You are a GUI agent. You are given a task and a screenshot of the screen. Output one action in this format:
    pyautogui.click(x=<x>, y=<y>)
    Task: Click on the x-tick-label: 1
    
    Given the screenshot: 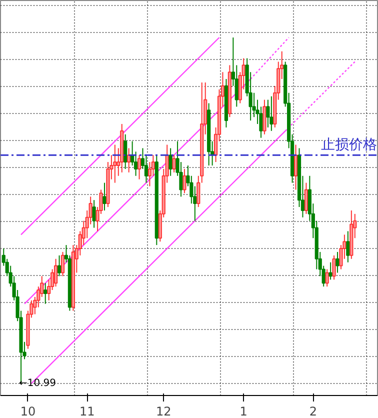 What is the action you would take?
    pyautogui.click(x=244, y=411)
    